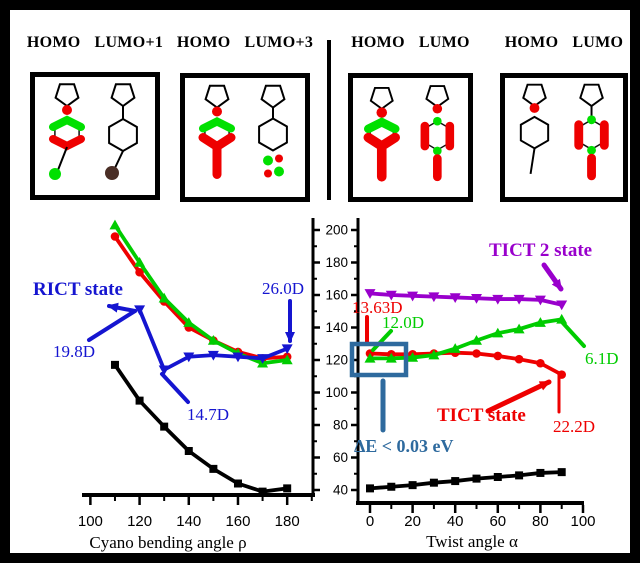 The height and width of the screenshot is (563, 640). I want to click on d26-0-label: 26.0D, so click(283, 288).